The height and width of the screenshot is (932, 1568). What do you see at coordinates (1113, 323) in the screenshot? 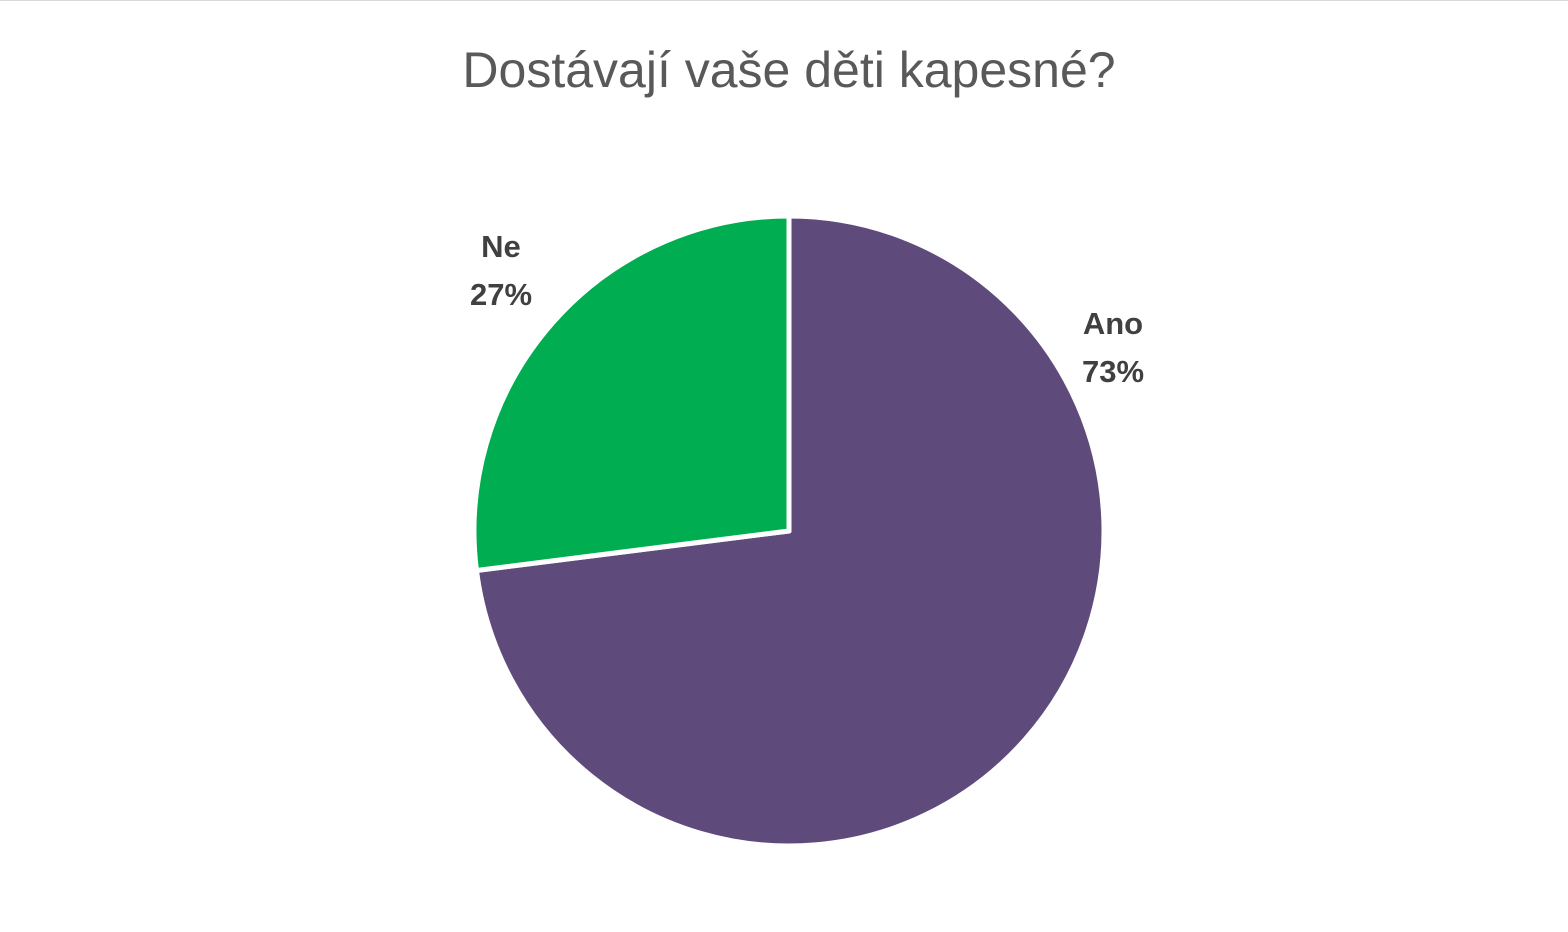
I see `category-label: Ano` at bounding box center [1113, 323].